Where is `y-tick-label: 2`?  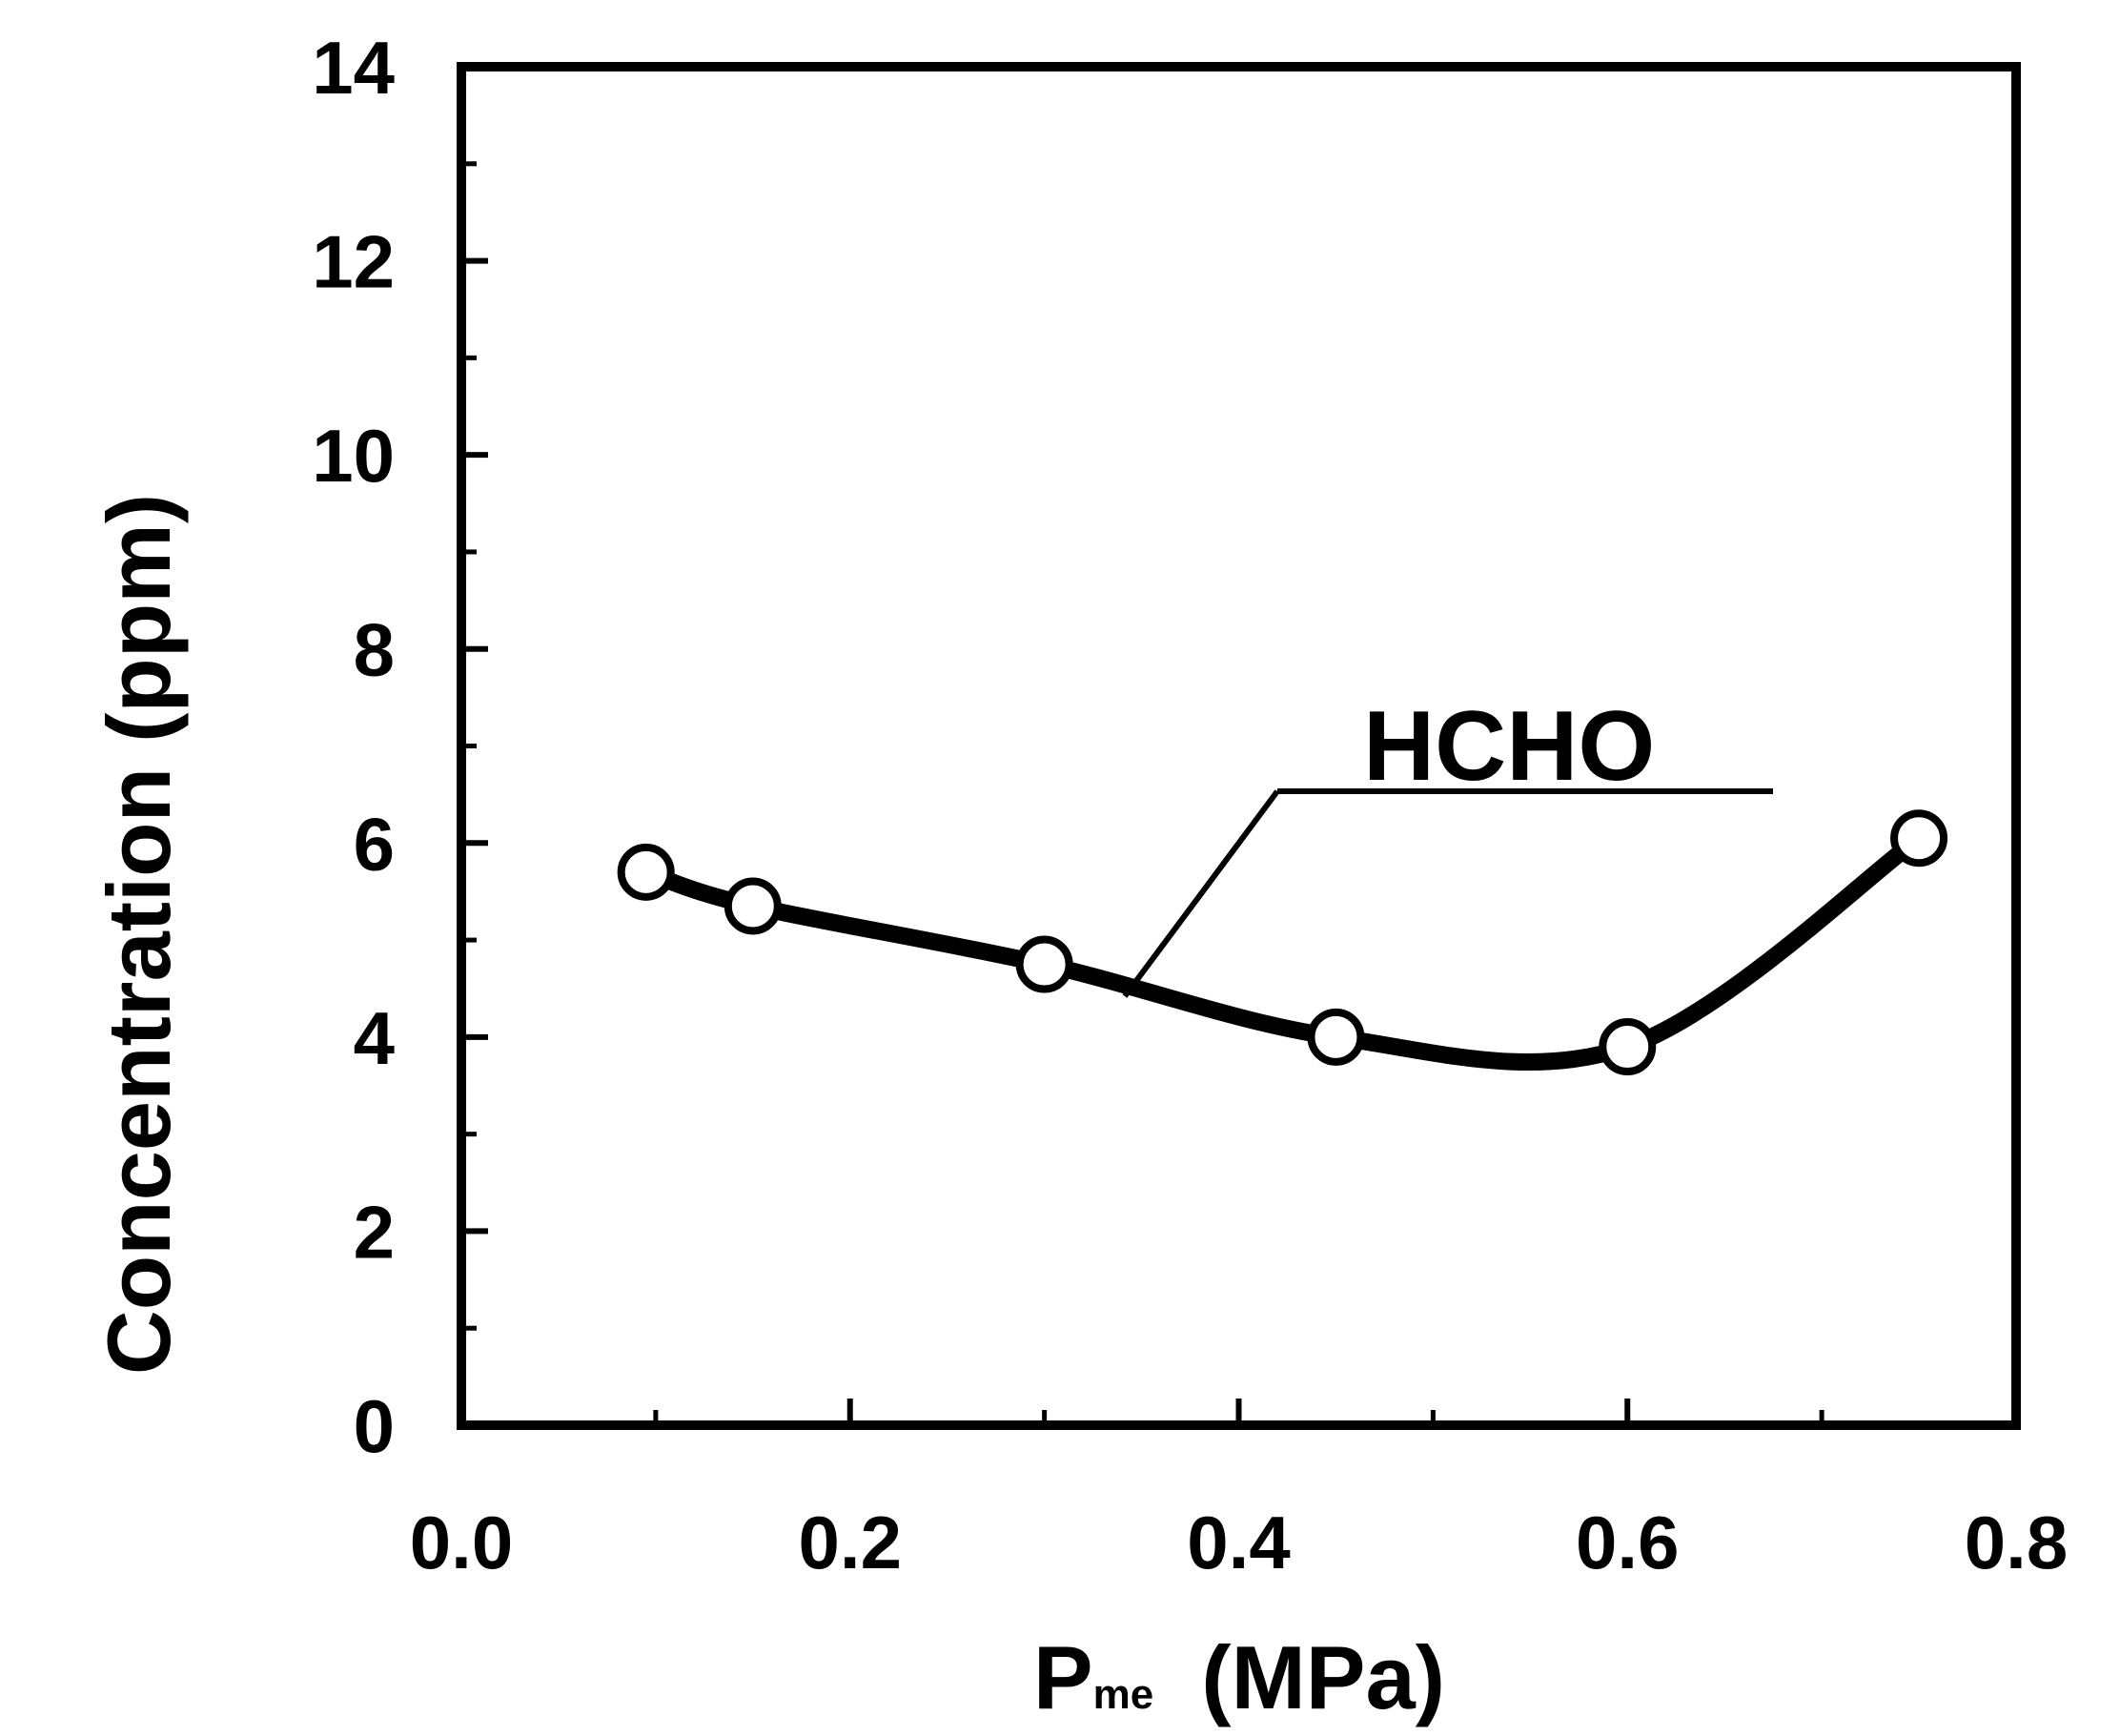
y-tick-label: 2 is located at coordinates (374, 1232).